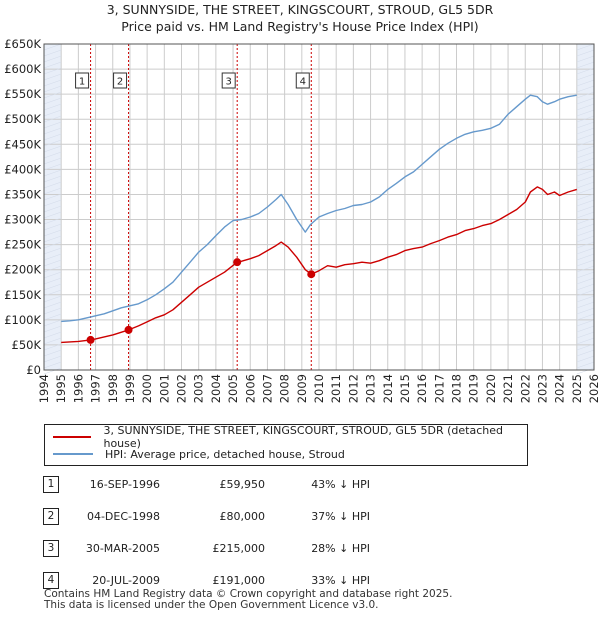 The width and height of the screenshot is (600, 620). Describe the element at coordinates (22, 44) in the screenshot. I see `y-tick-label: £650K` at that location.